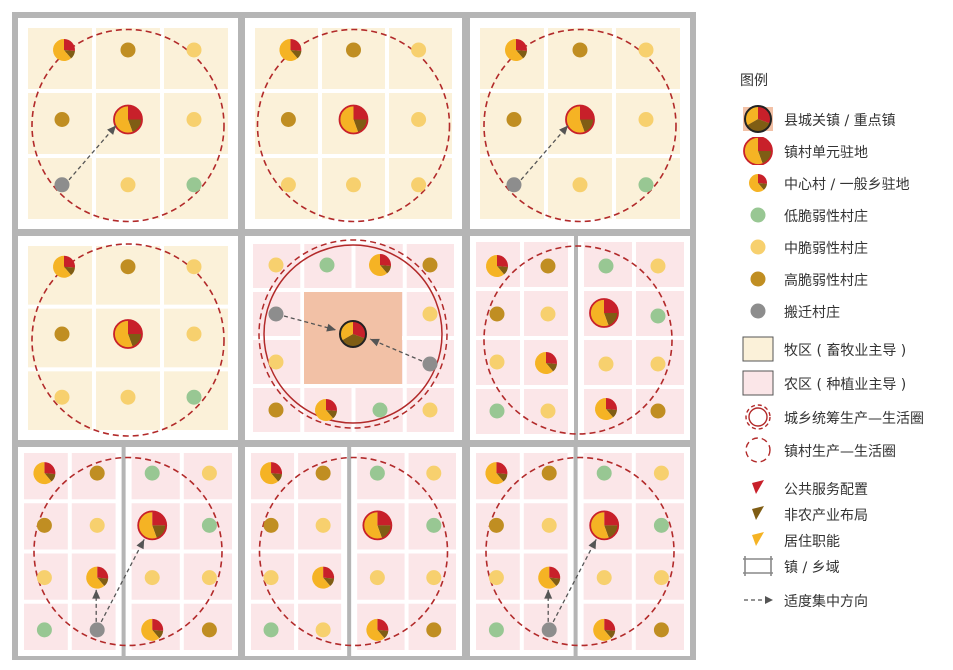 The width and height of the screenshot is (953, 670). Describe the element at coordinates (769, 600) in the screenshot. I see `legend-arrow-head` at that location.